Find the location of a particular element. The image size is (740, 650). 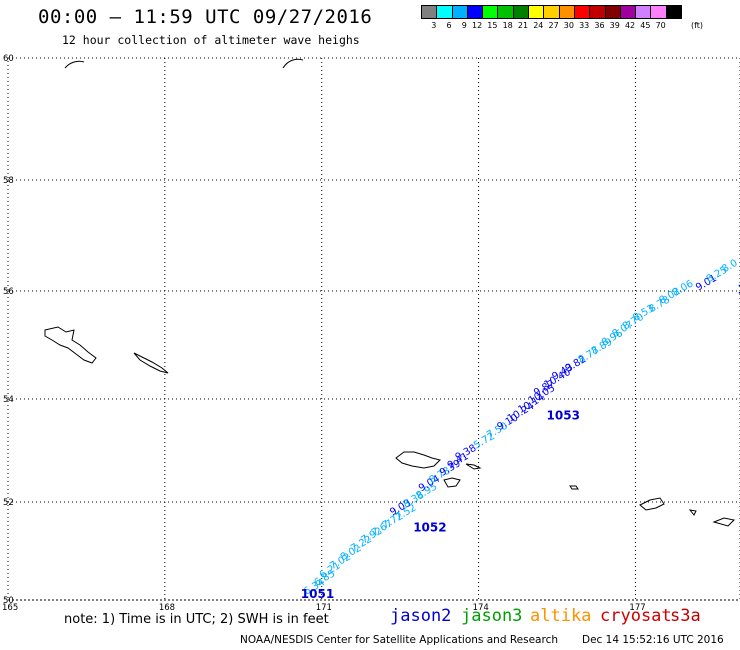

lon-label: 165 is located at coordinates (10, 608).